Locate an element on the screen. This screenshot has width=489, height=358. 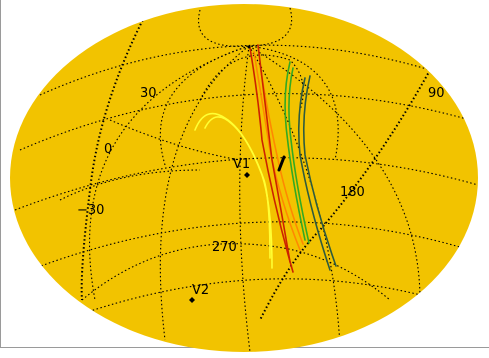
galactic-plane is located at coordinates (115, 153).